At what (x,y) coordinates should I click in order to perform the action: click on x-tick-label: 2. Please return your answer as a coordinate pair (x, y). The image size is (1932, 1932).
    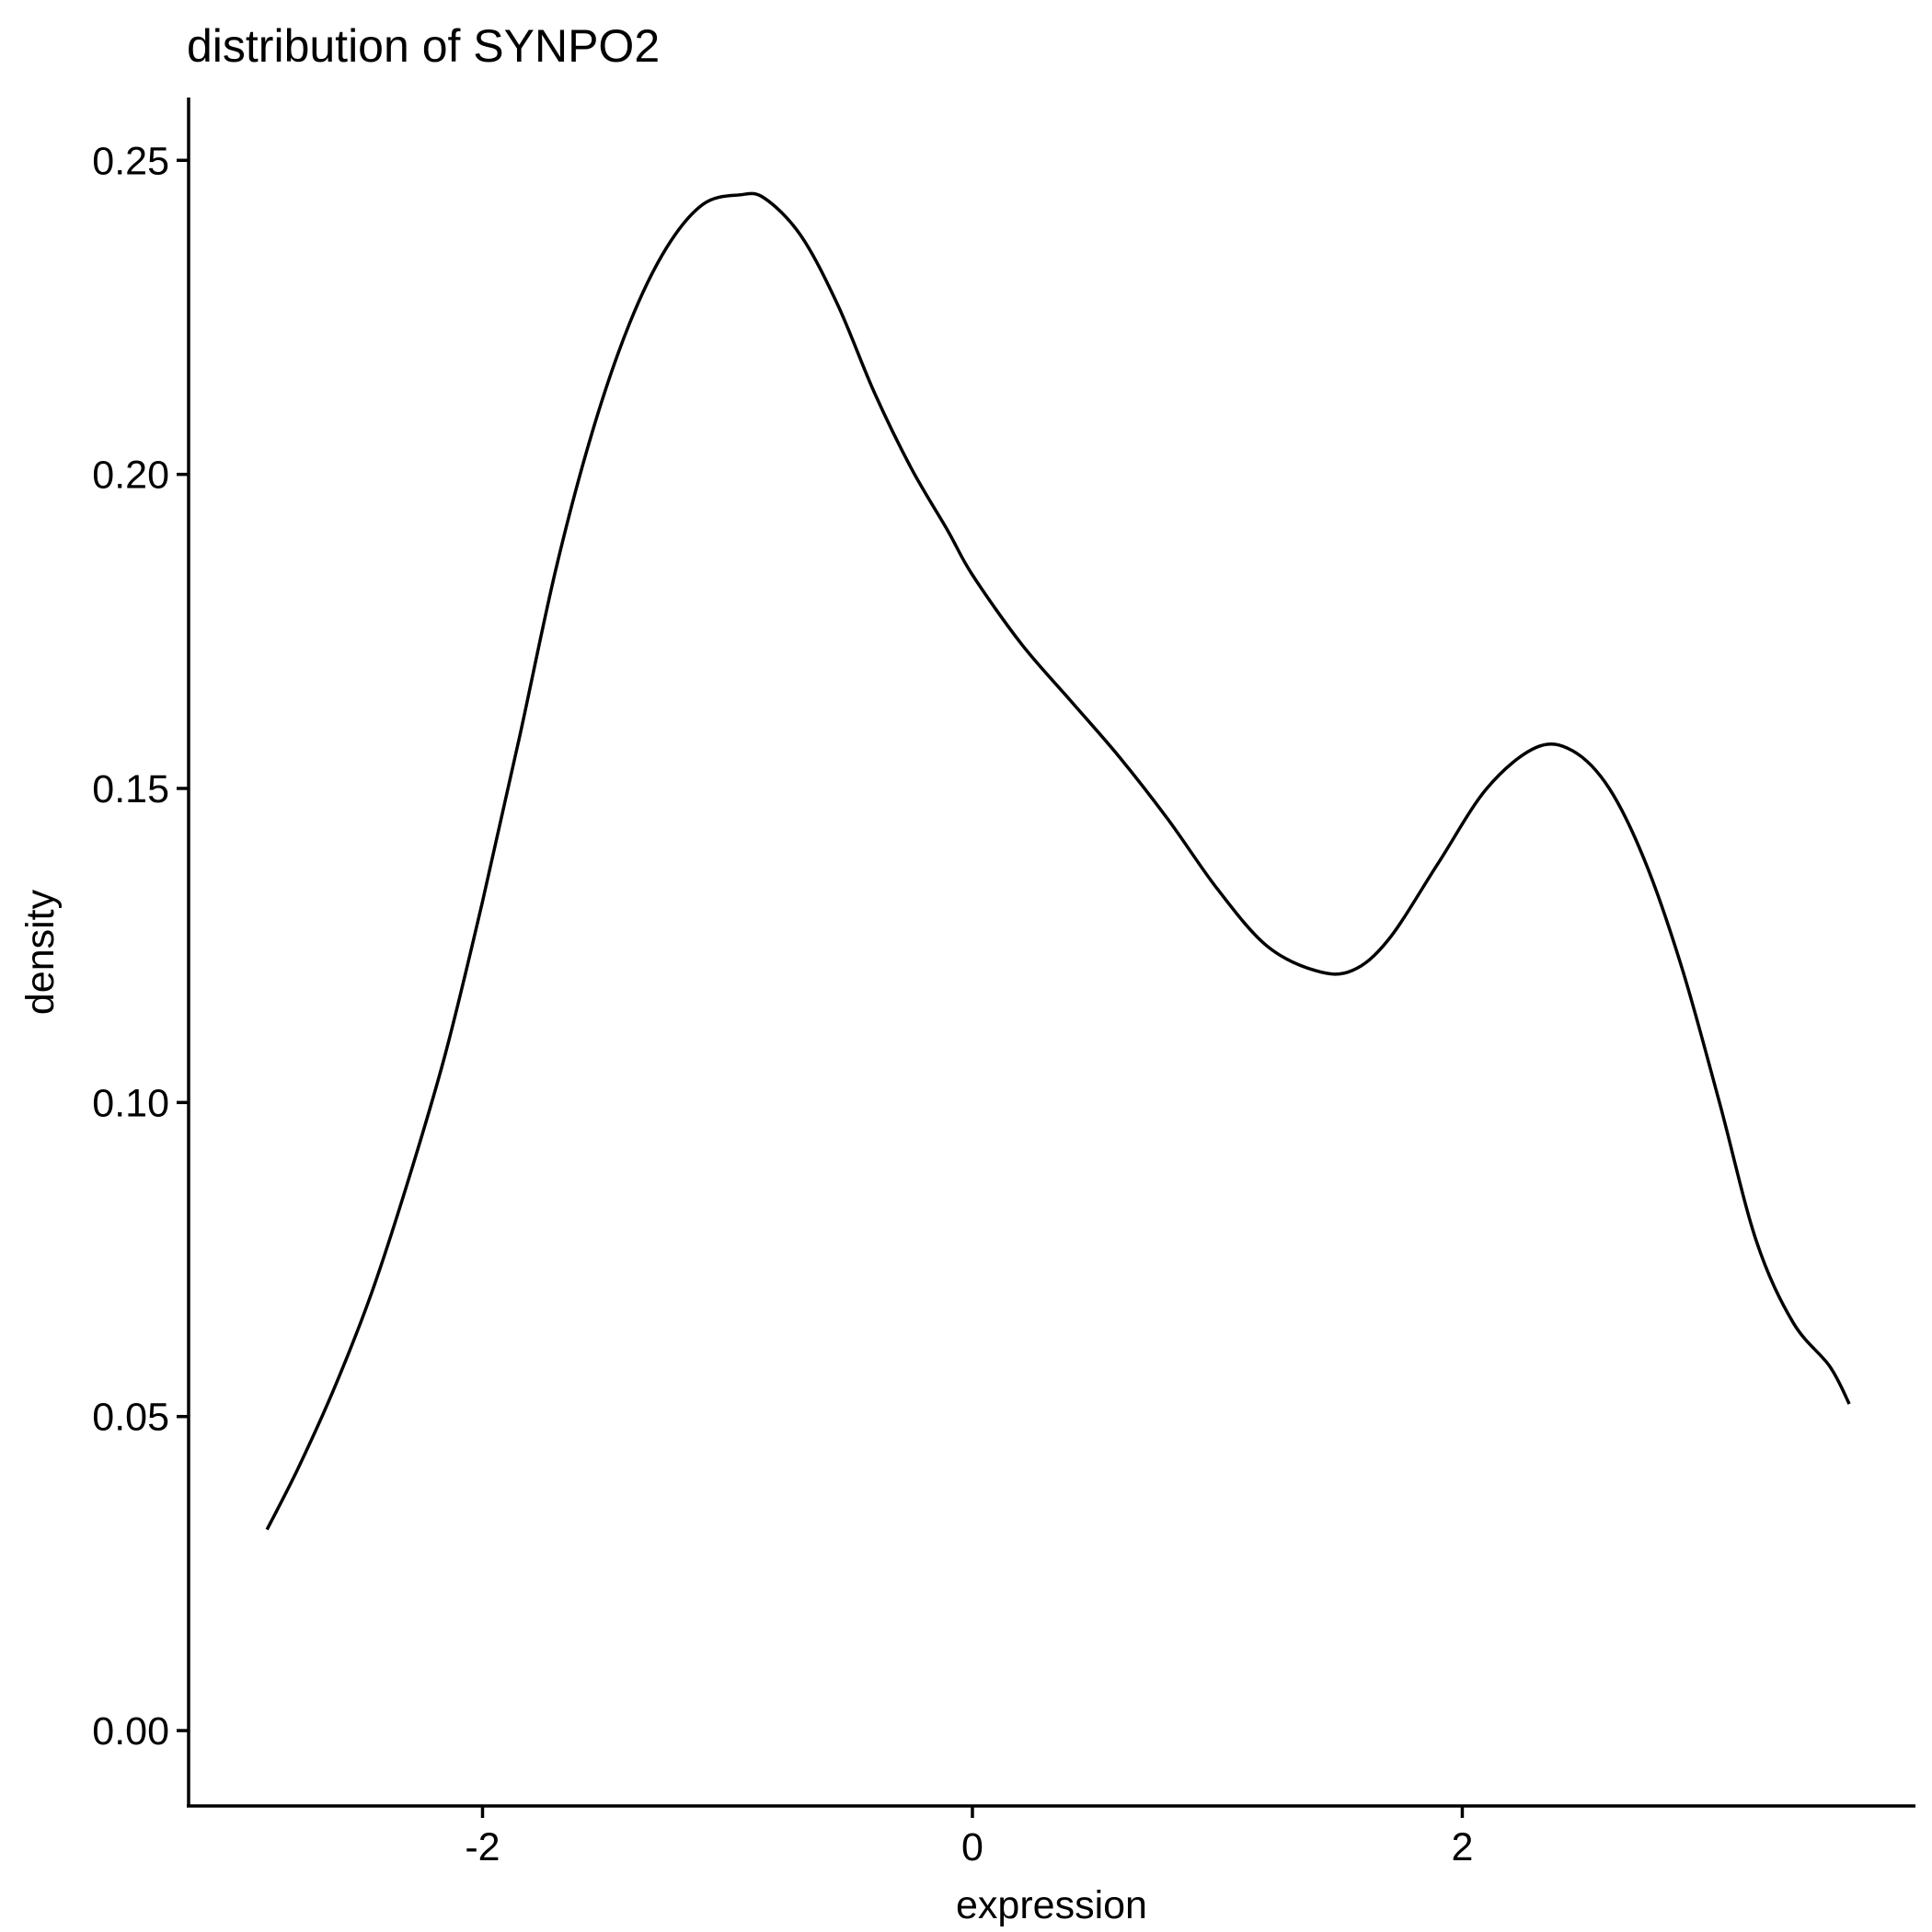
    Looking at the image, I should click on (1462, 1847).